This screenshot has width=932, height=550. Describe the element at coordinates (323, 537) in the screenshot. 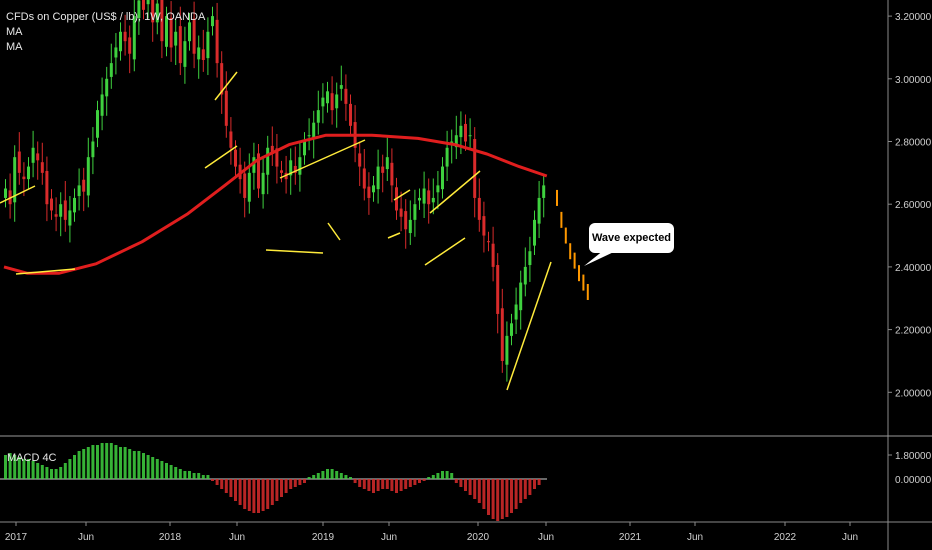

I see `x-tick-label: 2019` at that location.